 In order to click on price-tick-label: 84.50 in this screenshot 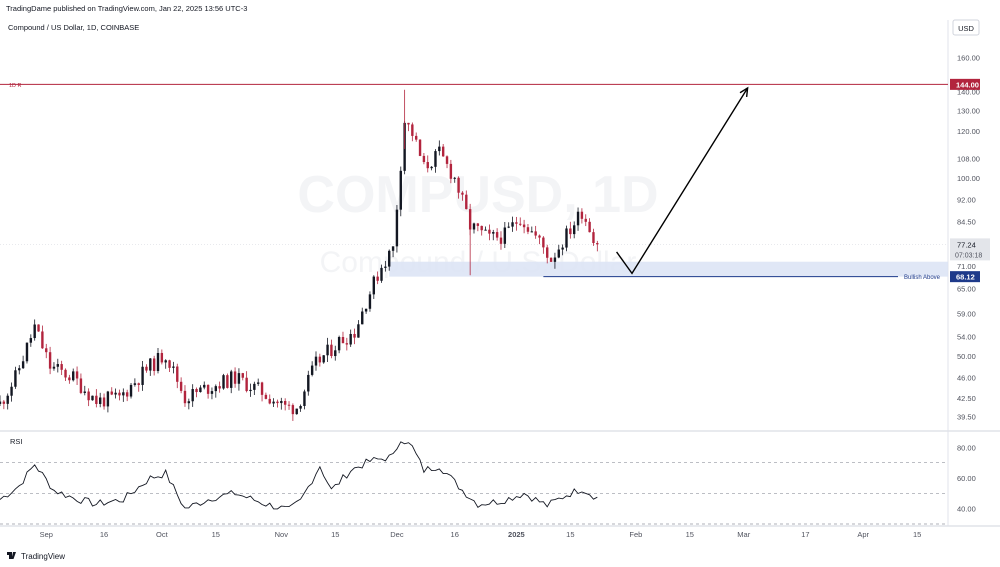, I will do `click(966, 221)`.